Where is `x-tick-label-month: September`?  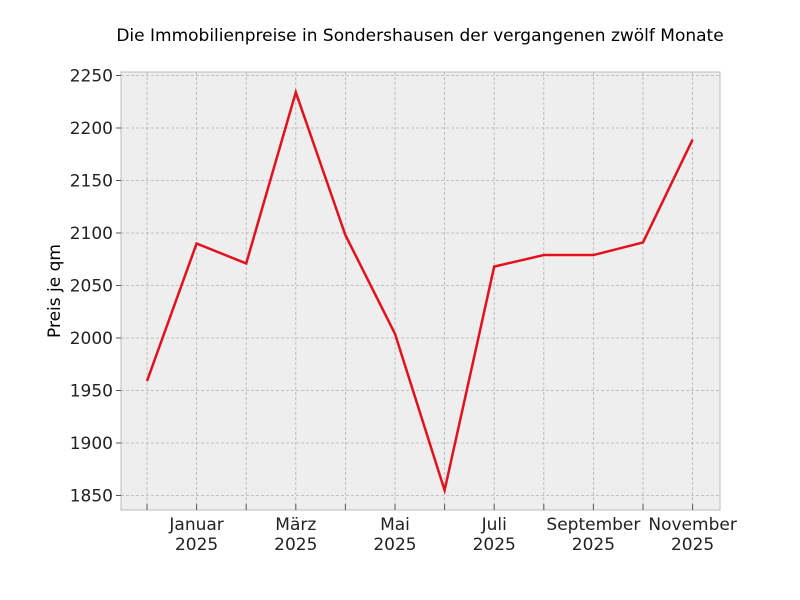 x-tick-label-month: September is located at coordinates (593, 525).